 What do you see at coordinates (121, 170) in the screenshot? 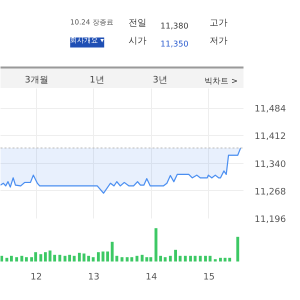
I see `line-series` at bounding box center [121, 170].